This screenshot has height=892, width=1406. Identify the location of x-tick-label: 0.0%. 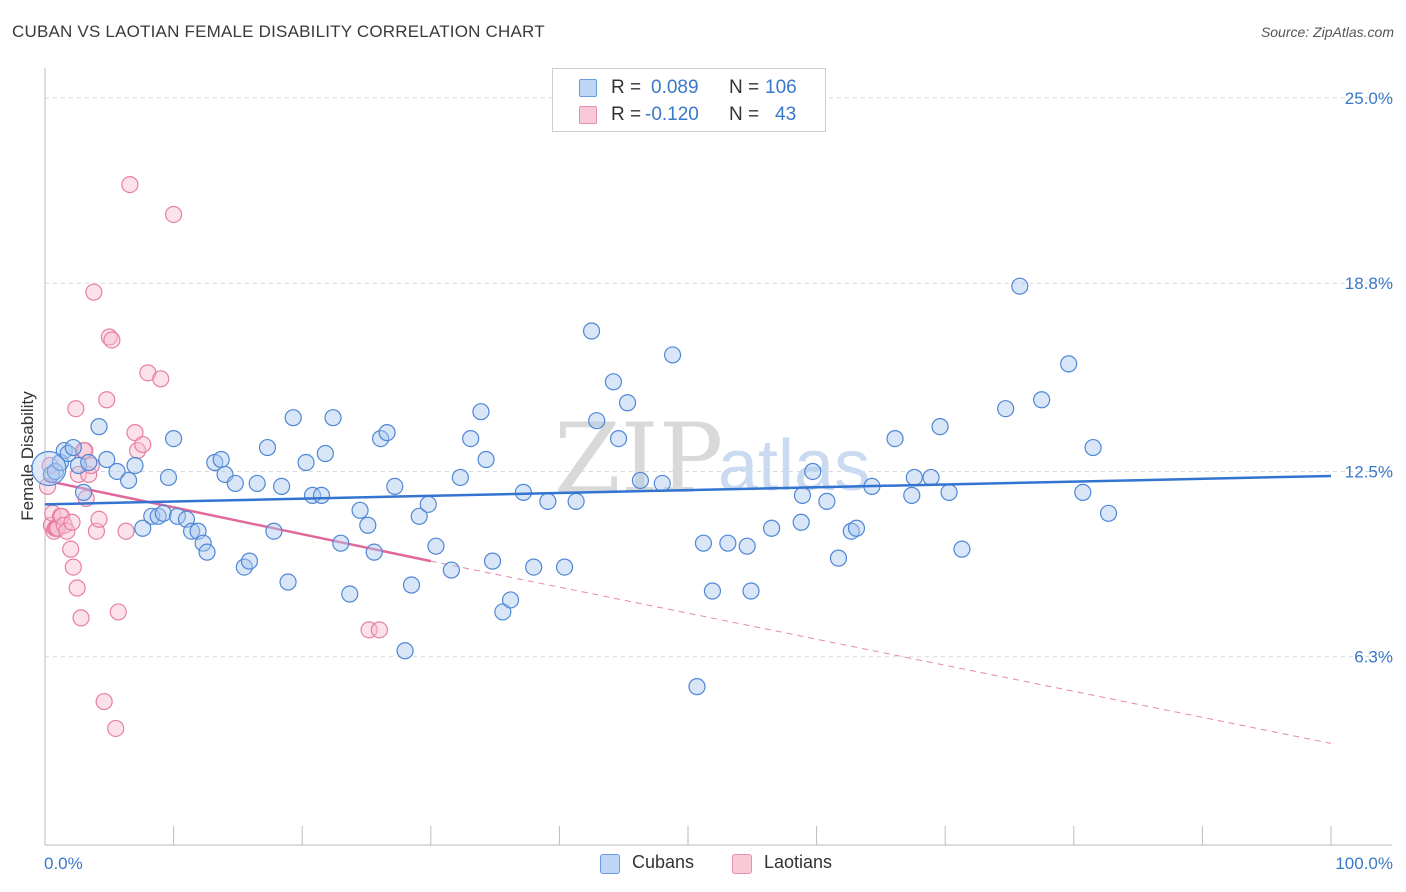
(63, 863).